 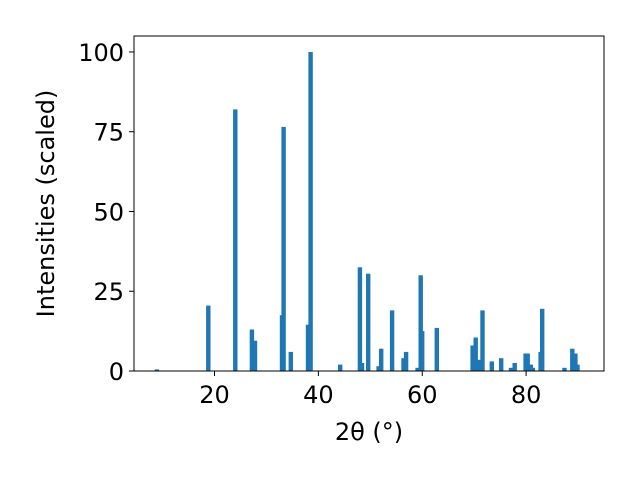 What do you see at coordinates (46, 204) in the screenshot?
I see `y-axis-title: Intensities (scaled)` at bounding box center [46, 204].